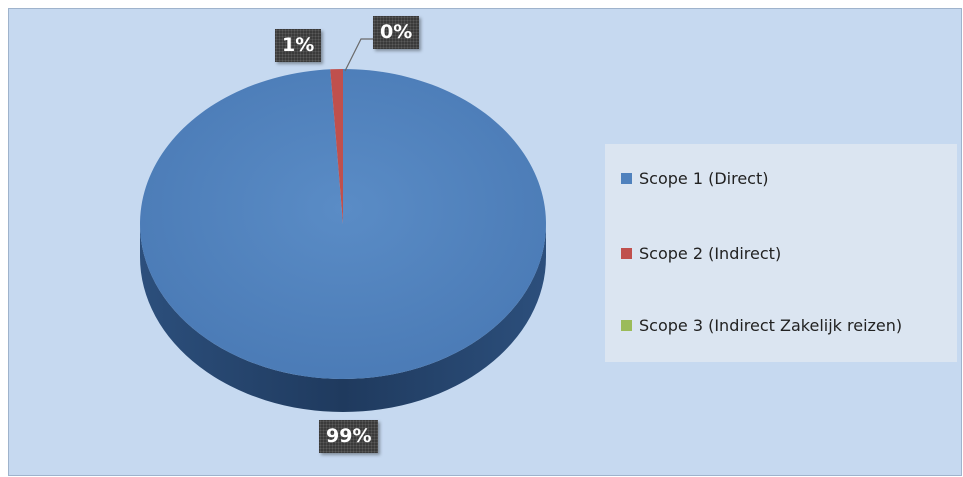  What do you see at coordinates (298, 45) in the screenshot?
I see `data-label-scope-2: 1%` at bounding box center [298, 45].